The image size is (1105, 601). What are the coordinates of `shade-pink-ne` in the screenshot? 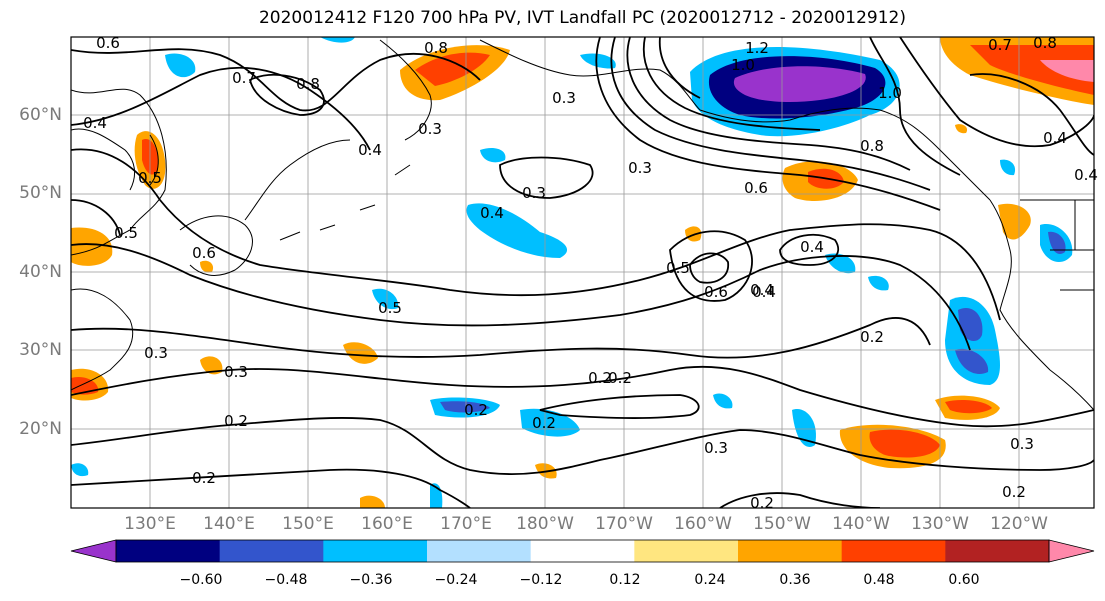 It's located at (1067, 71).